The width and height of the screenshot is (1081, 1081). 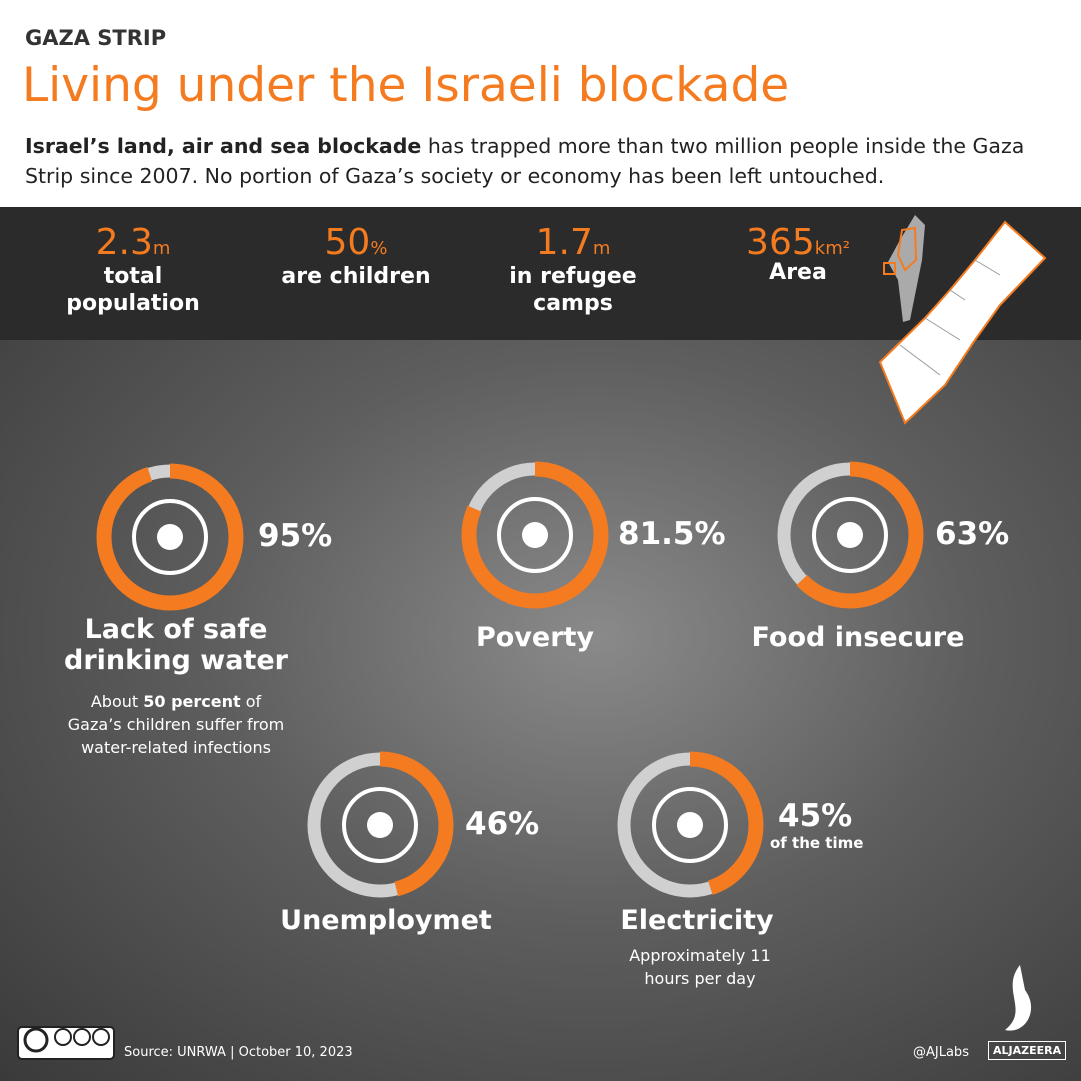 What do you see at coordinates (356, 276) in the screenshot?
I see `fact-label: are children` at bounding box center [356, 276].